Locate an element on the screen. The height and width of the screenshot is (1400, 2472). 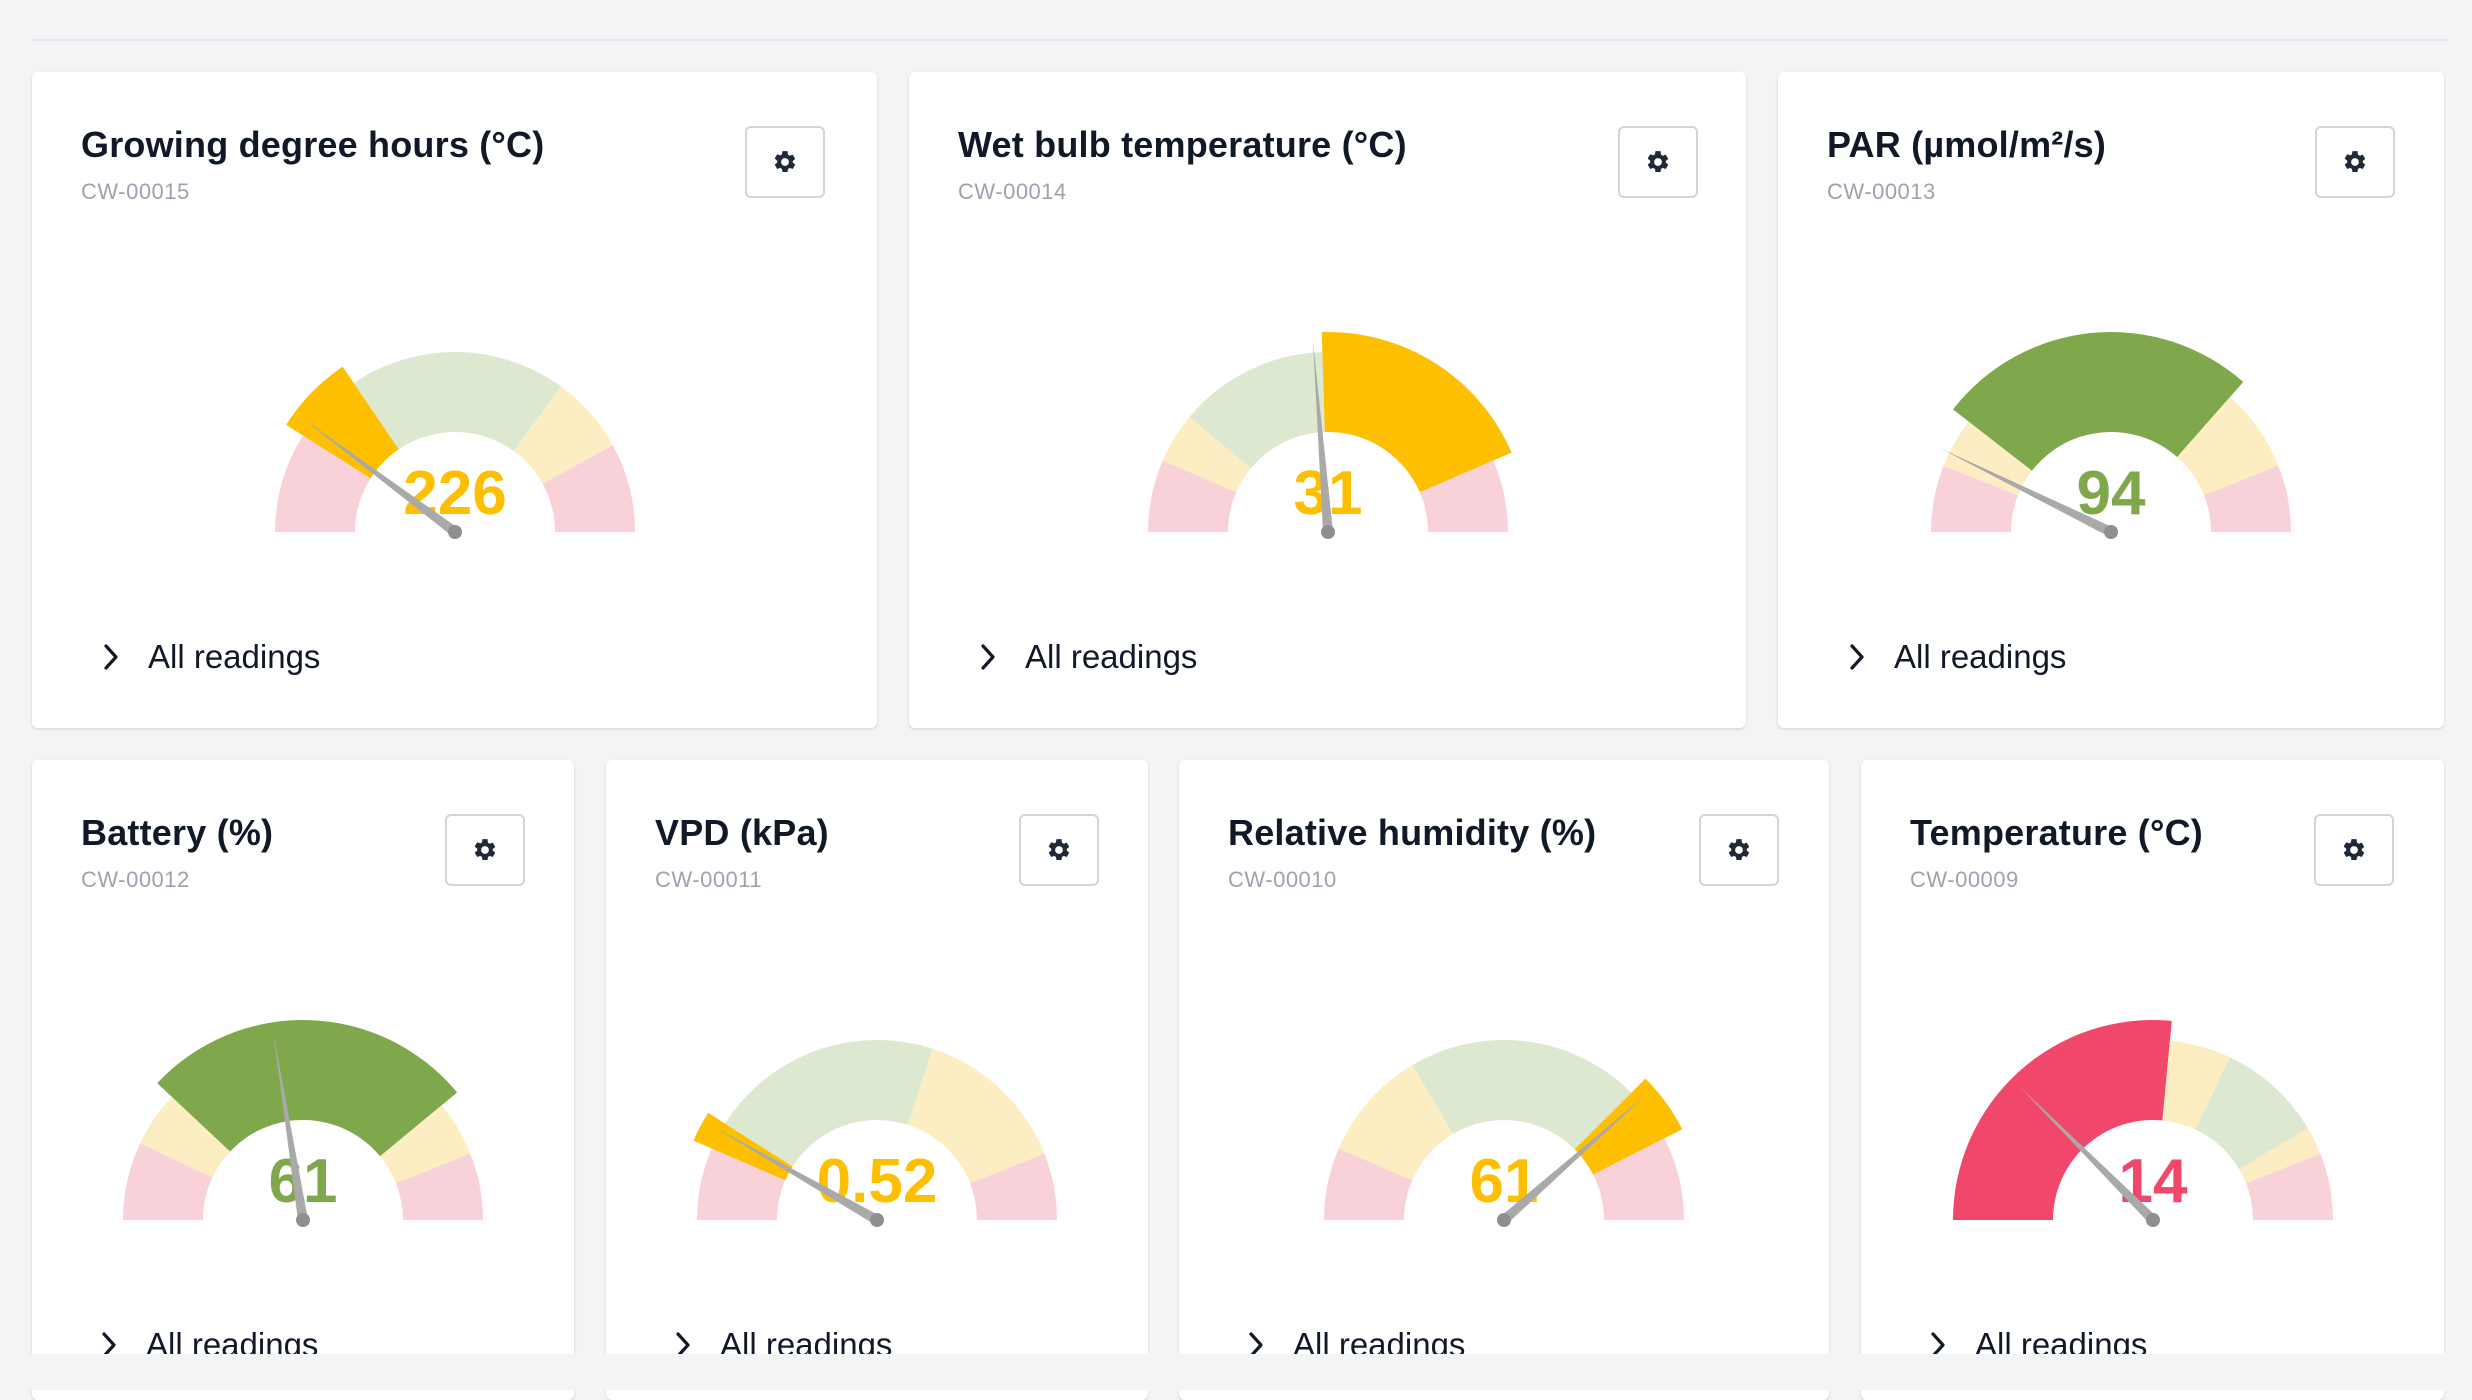
gauge-chart: 0.52 is located at coordinates (875, 1133).